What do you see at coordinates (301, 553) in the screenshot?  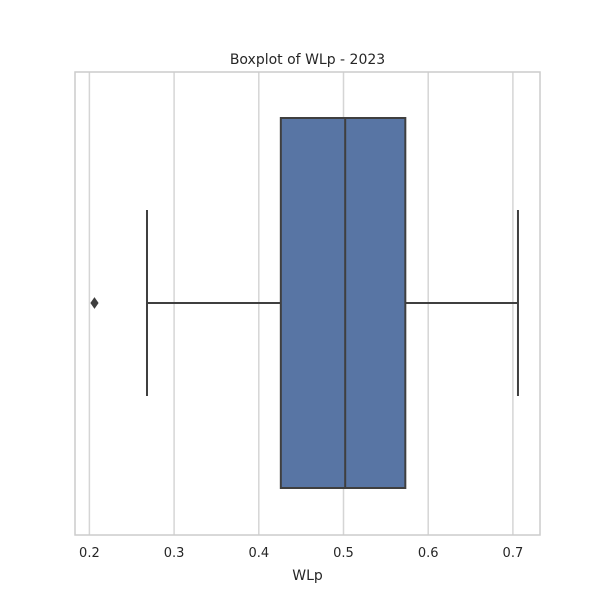 I see `x-tick-layer: 0.2 0.3 0.4 0.5 0.6 0.7` at bounding box center [301, 553].